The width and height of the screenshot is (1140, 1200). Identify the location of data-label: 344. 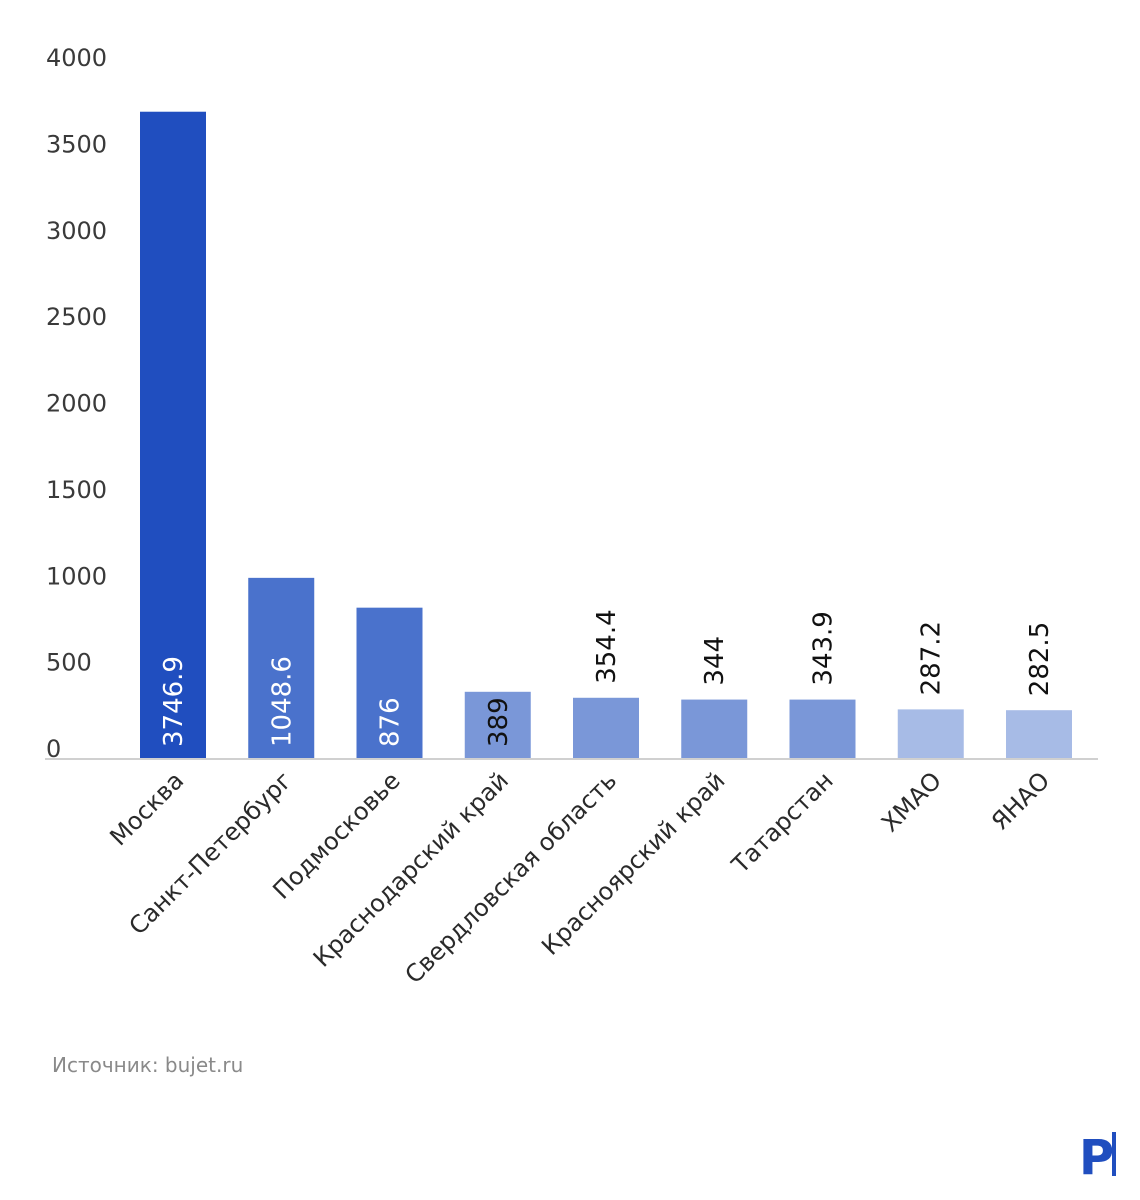
(715, 661).